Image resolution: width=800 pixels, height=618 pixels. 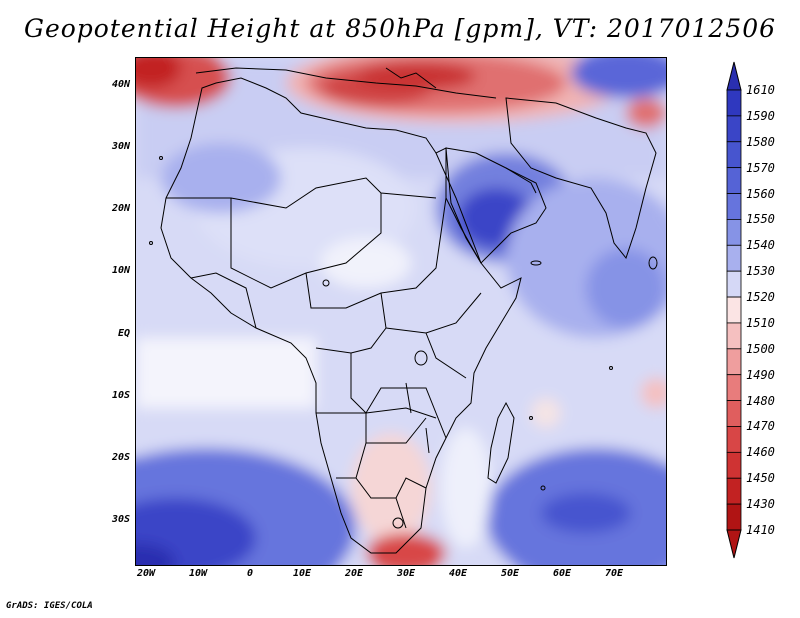 I want to click on lat-label-20s: 20S, so click(x=120, y=457).